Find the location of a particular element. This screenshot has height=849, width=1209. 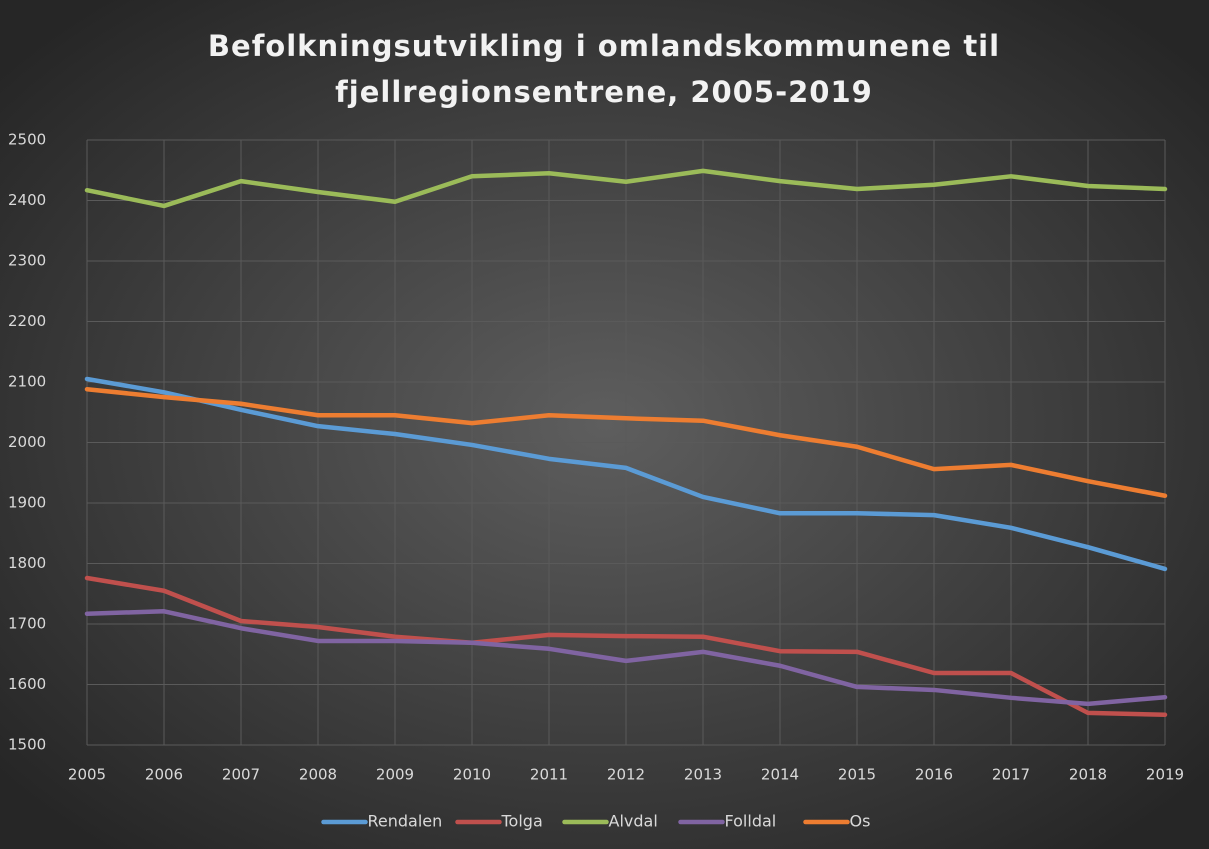

y-tick-label: 2100 is located at coordinates (27, 382).